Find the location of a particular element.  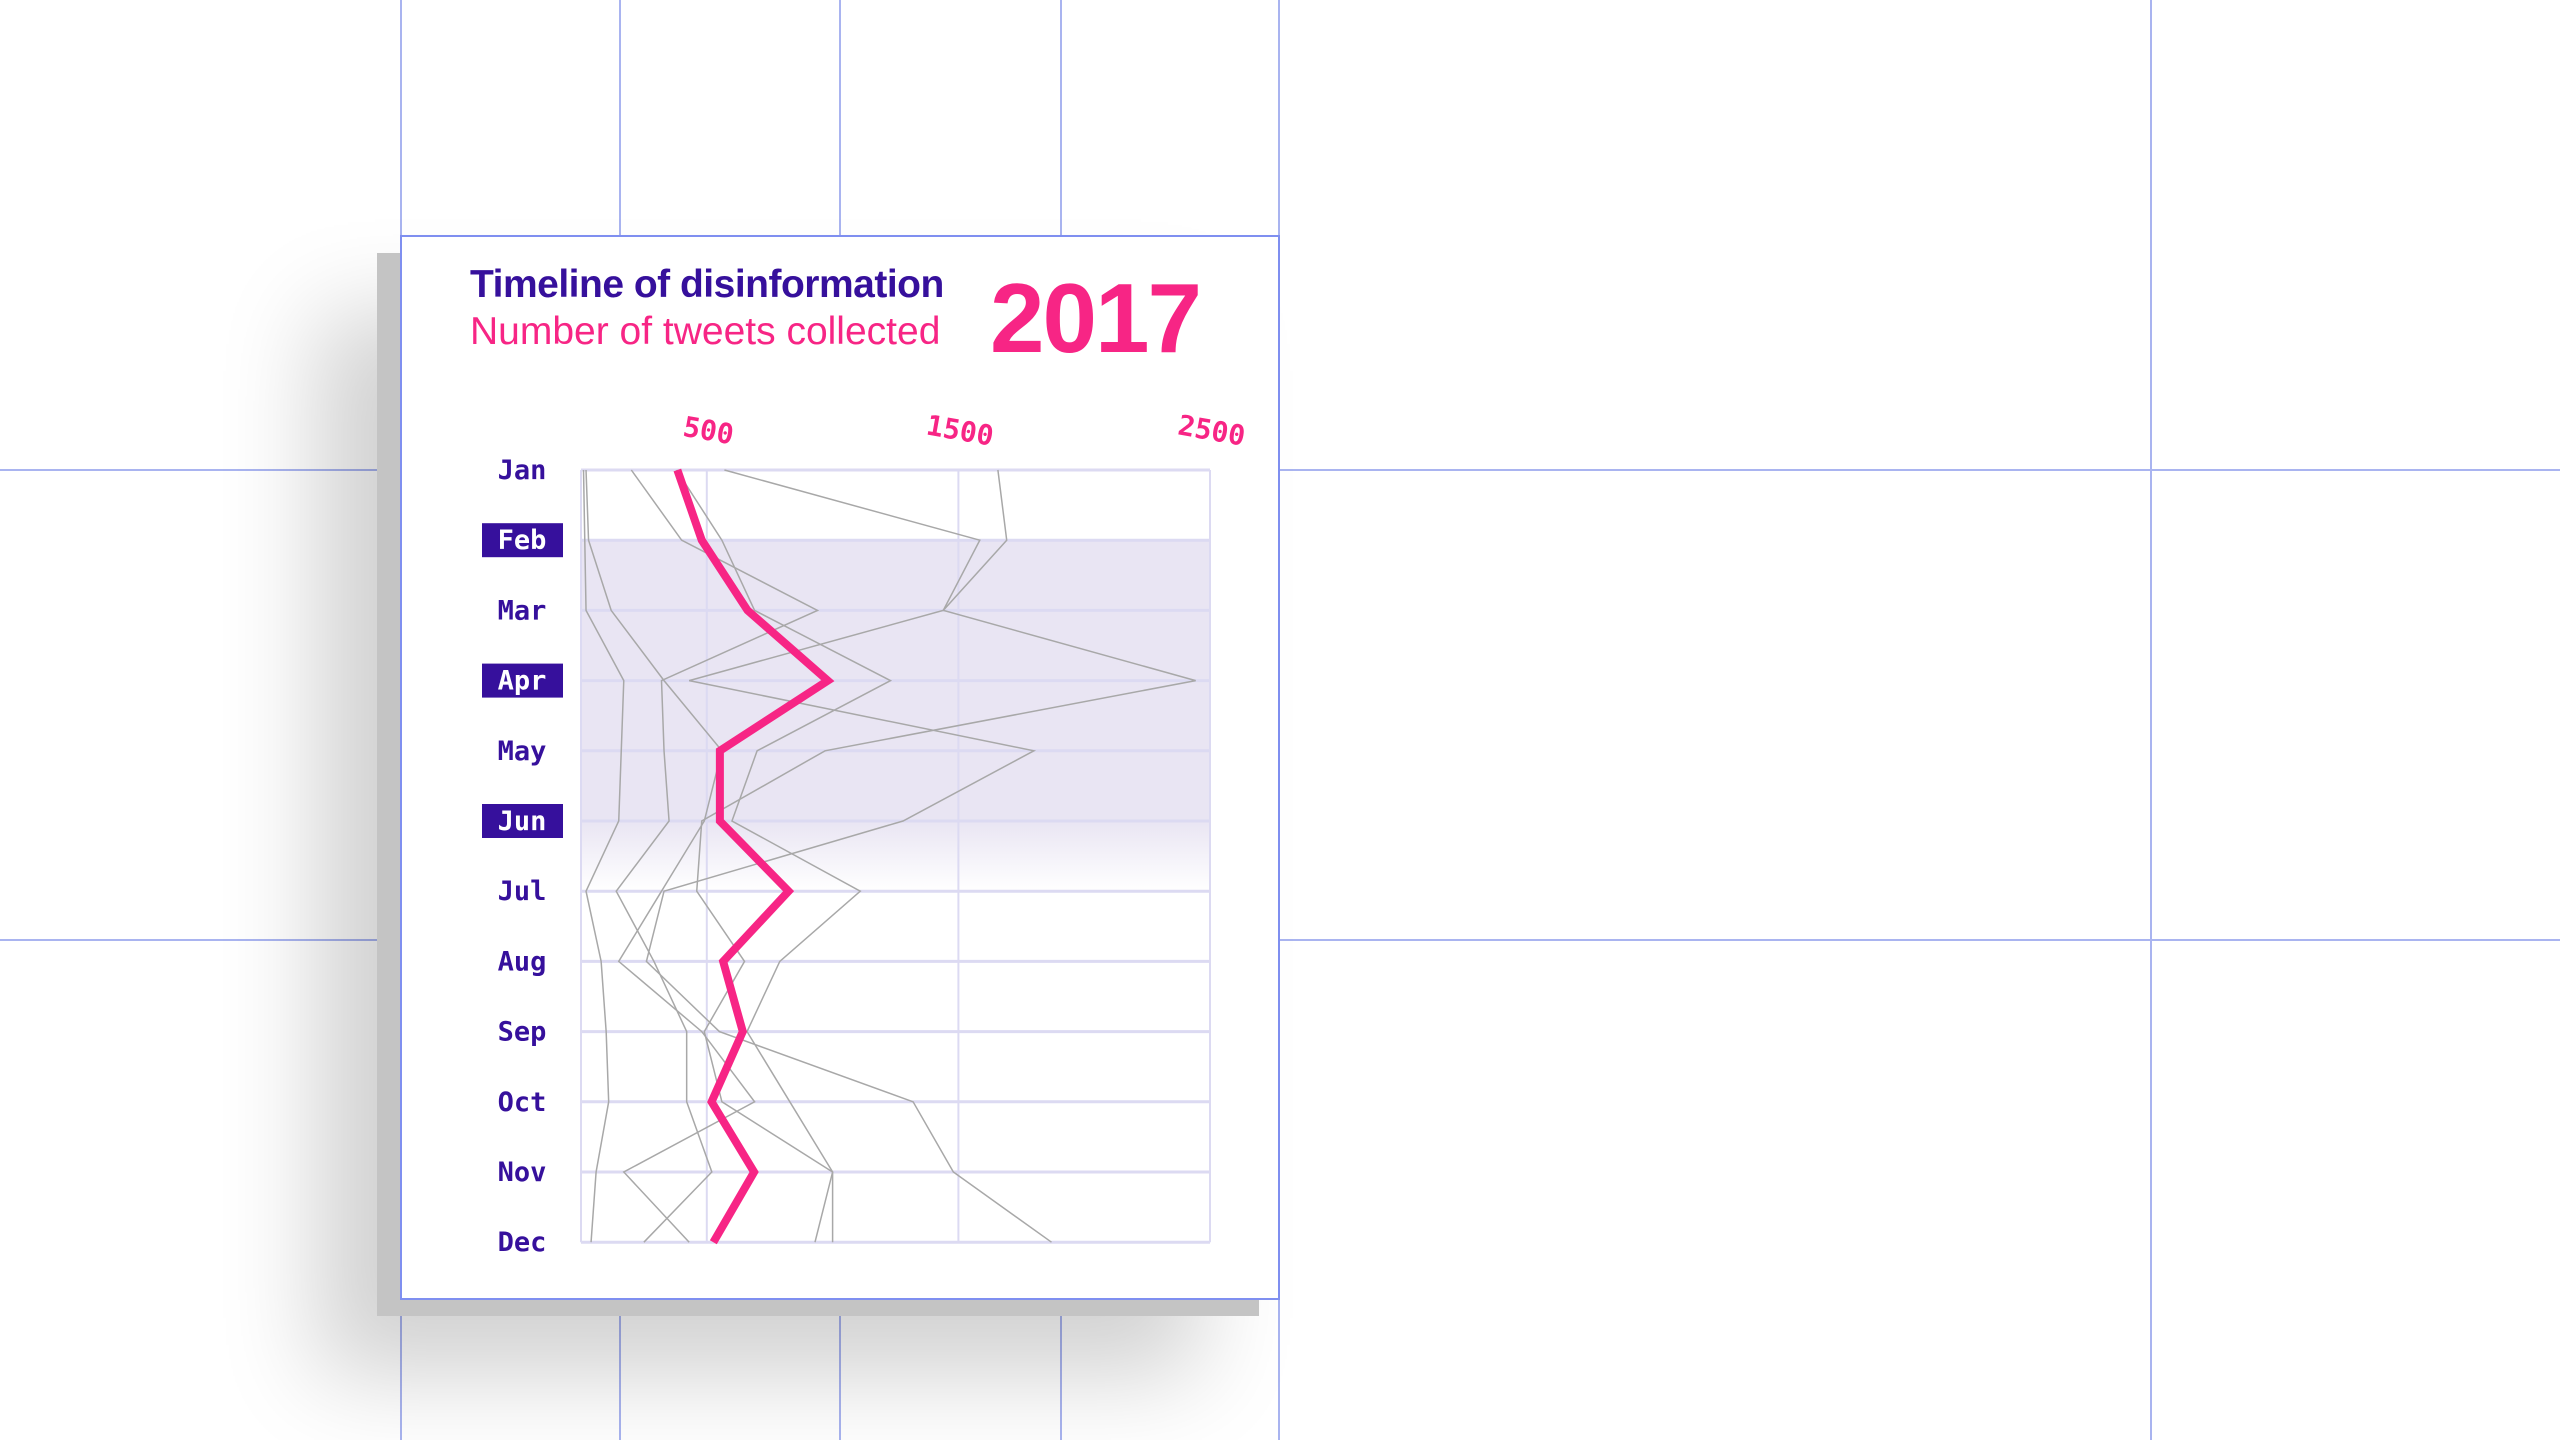

month-label: Apr is located at coordinates (522, 681).